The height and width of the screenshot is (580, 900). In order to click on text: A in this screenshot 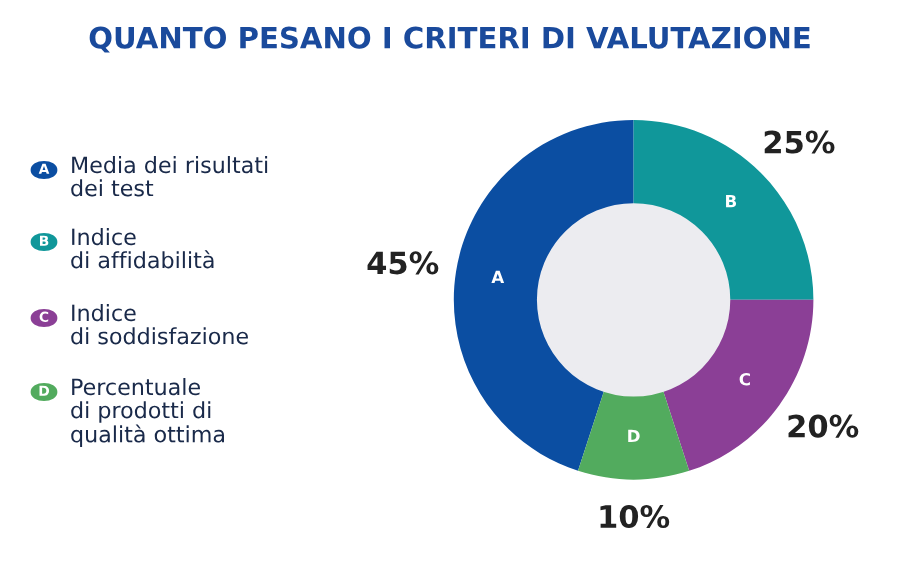, I will do `click(498, 276)`.